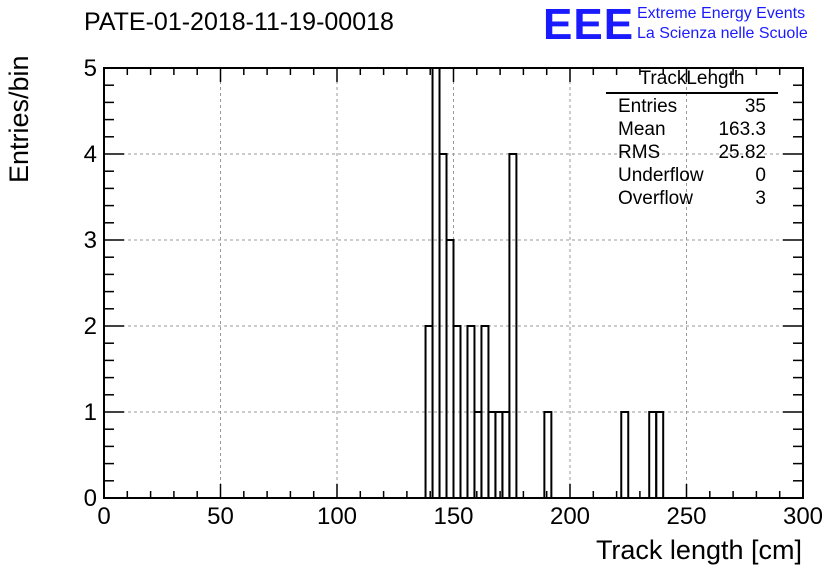 Image resolution: width=836 pixels, height=572 pixels. What do you see at coordinates (453, 516) in the screenshot?
I see `x-tick-label: 150` at bounding box center [453, 516].